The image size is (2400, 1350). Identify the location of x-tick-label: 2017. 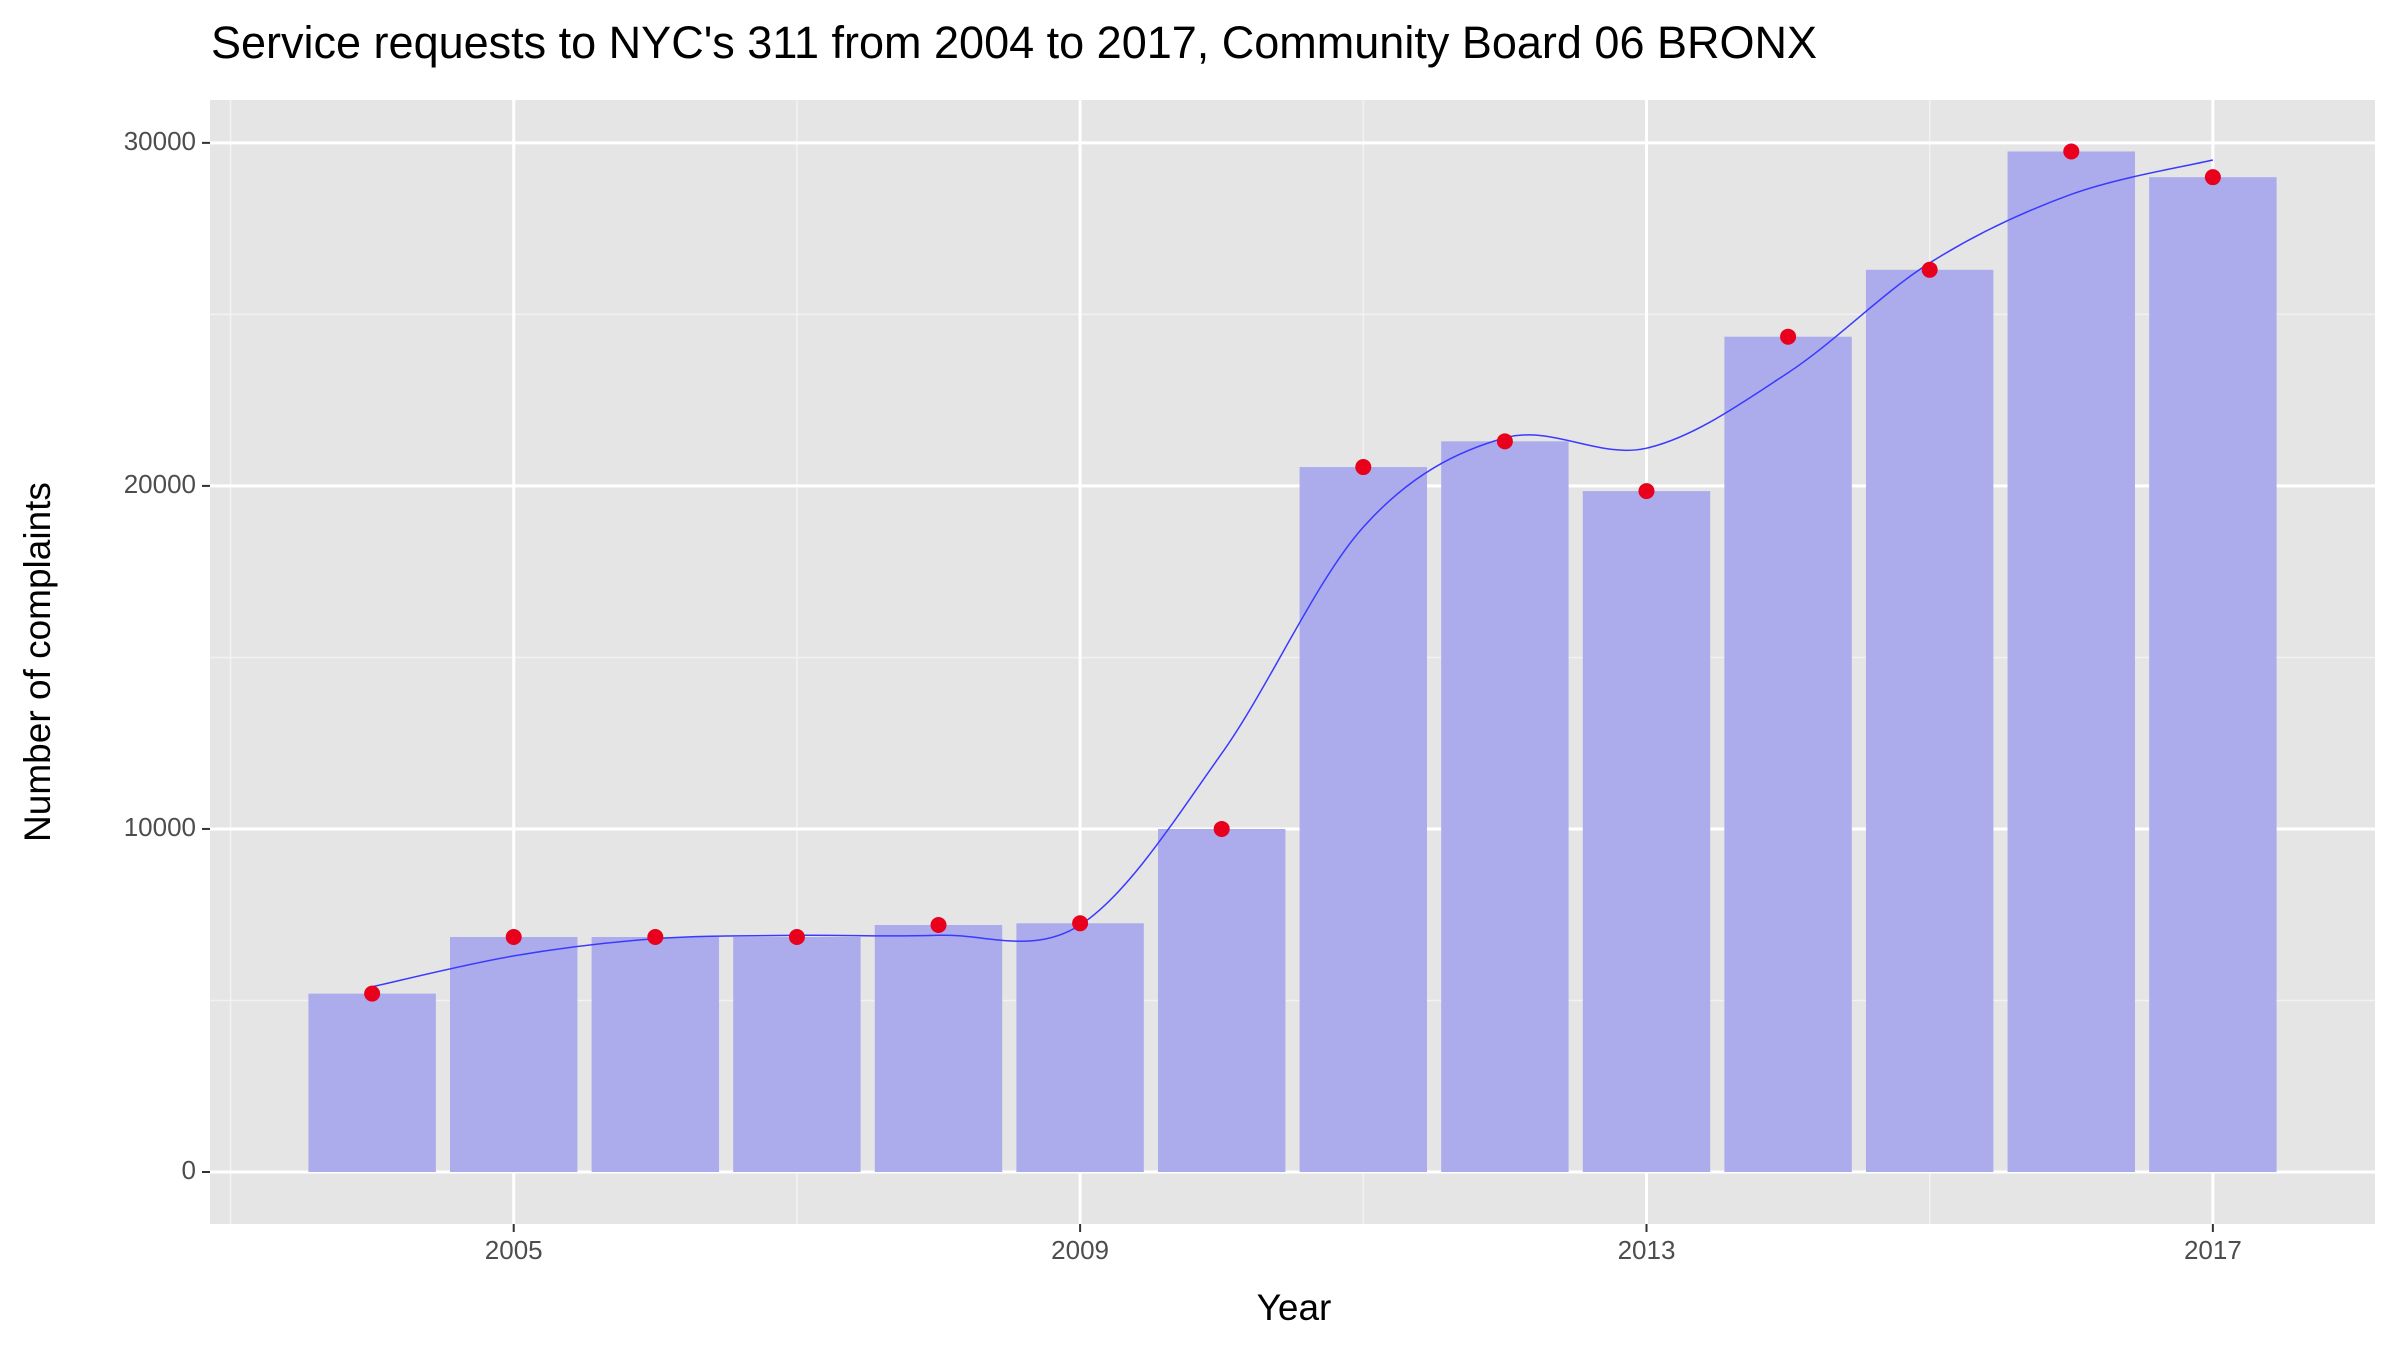
(2213, 1250).